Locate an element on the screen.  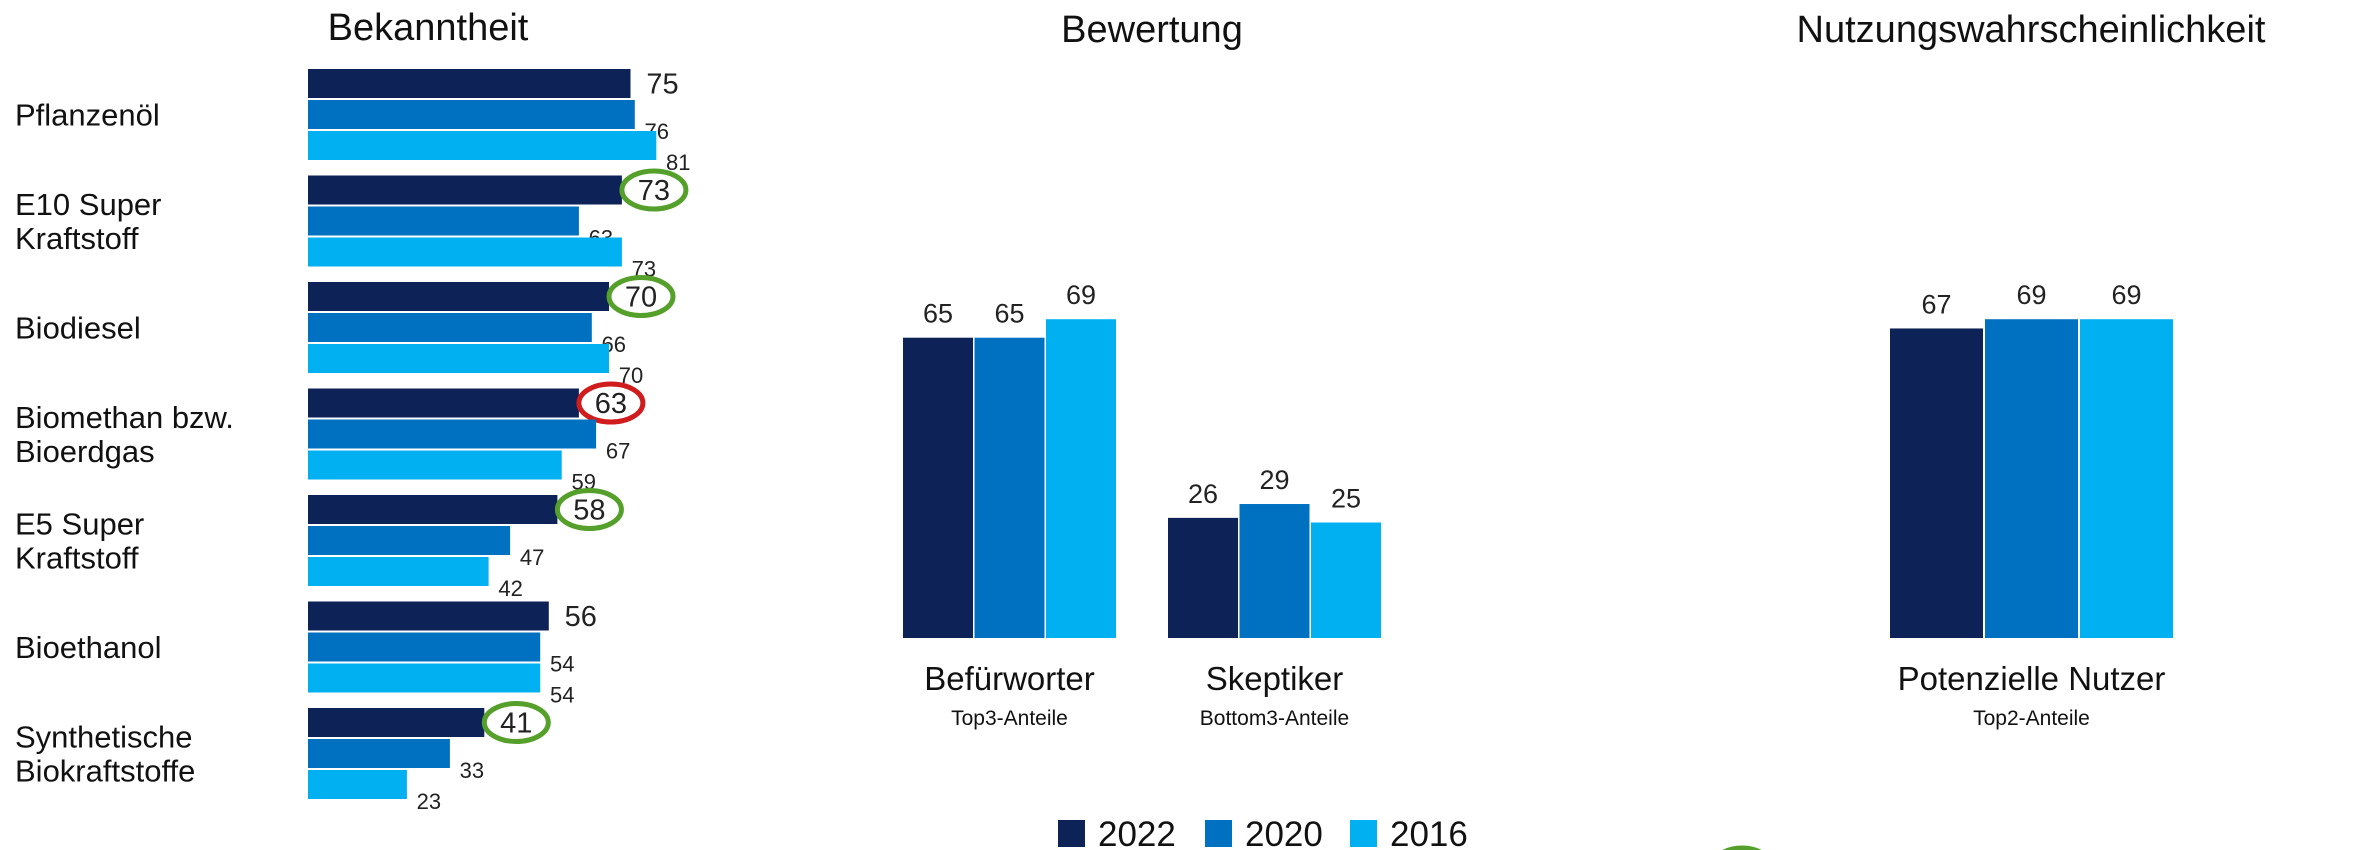
data-label: 75 is located at coordinates (662, 85).